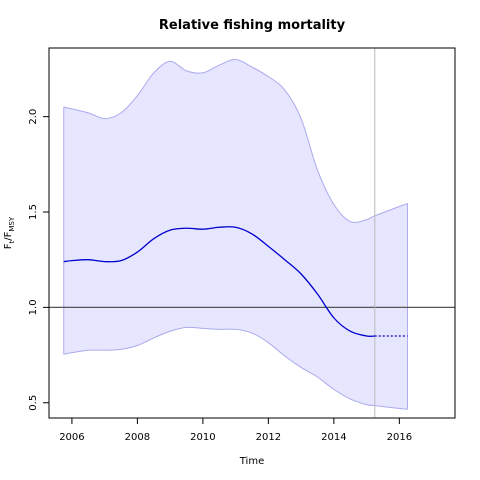  What do you see at coordinates (333, 437) in the screenshot?
I see `x-tick-label: 2014` at bounding box center [333, 437].